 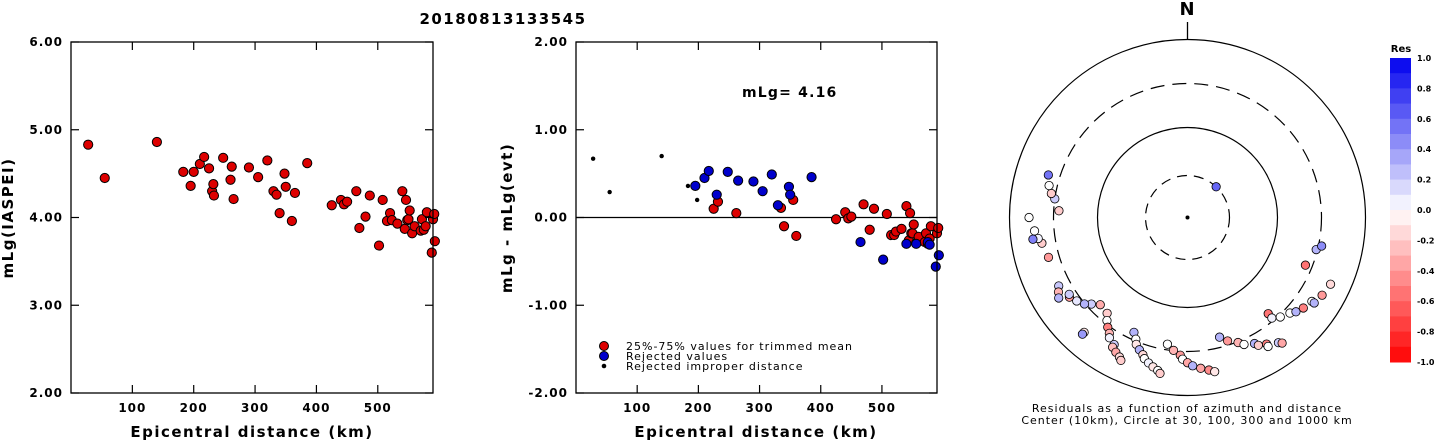 What do you see at coordinates (378, 408) in the screenshot?
I see `panel0-x-tick-label: 500` at bounding box center [378, 408].